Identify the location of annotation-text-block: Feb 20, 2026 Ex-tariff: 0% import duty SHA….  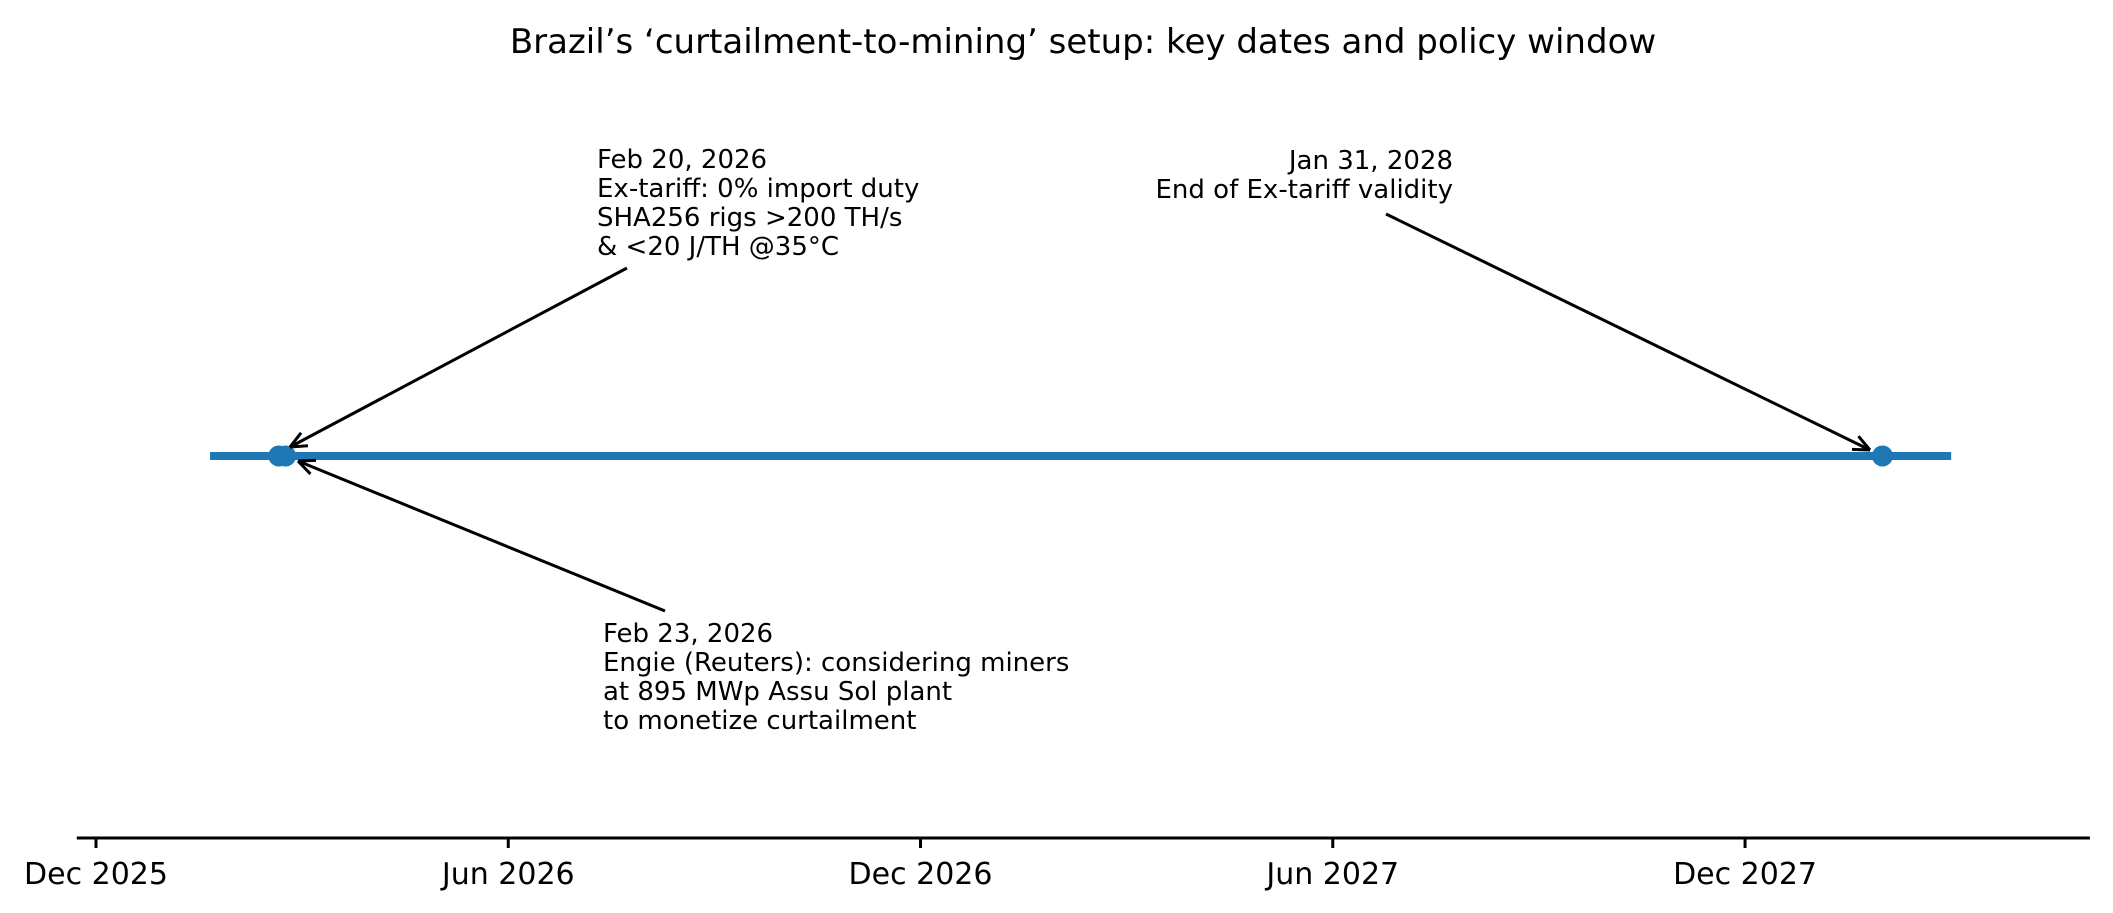
(758, 204).